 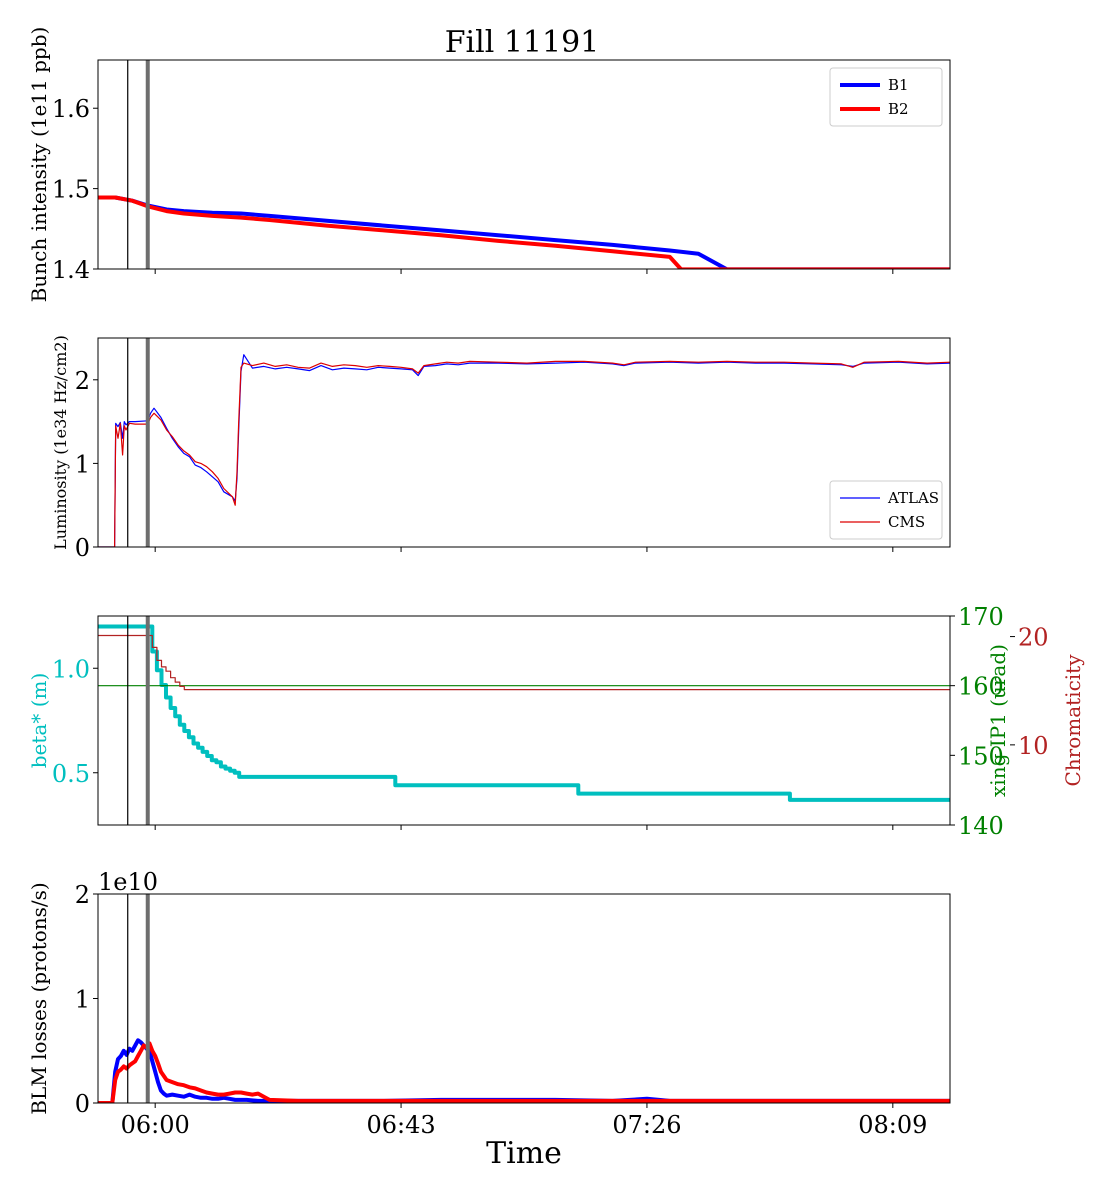 What do you see at coordinates (981, 826) in the screenshot?
I see `optics-right0-tick-label: 140` at bounding box center [981, 826].